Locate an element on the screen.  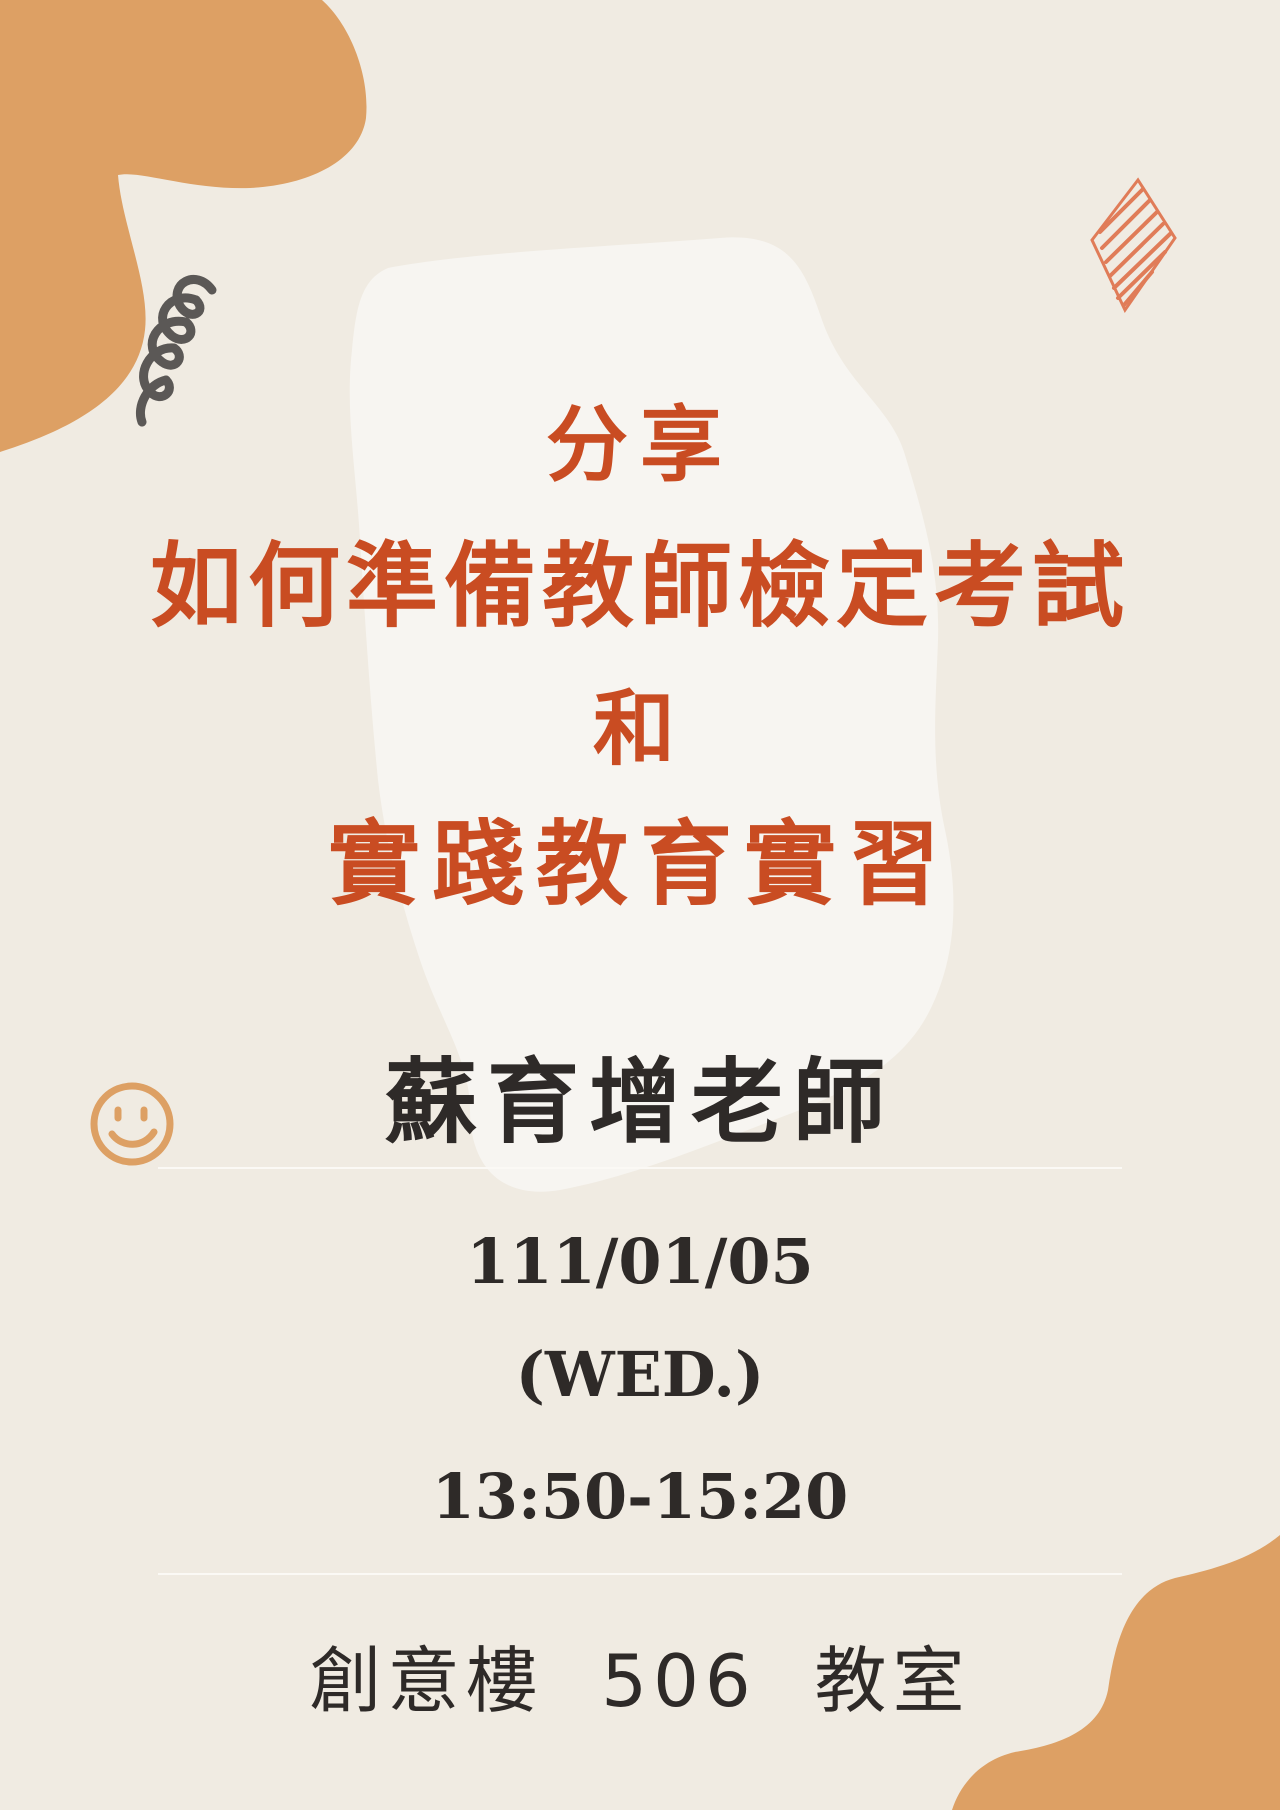
smiley-face-icon is located at coordinates (132, 1124).